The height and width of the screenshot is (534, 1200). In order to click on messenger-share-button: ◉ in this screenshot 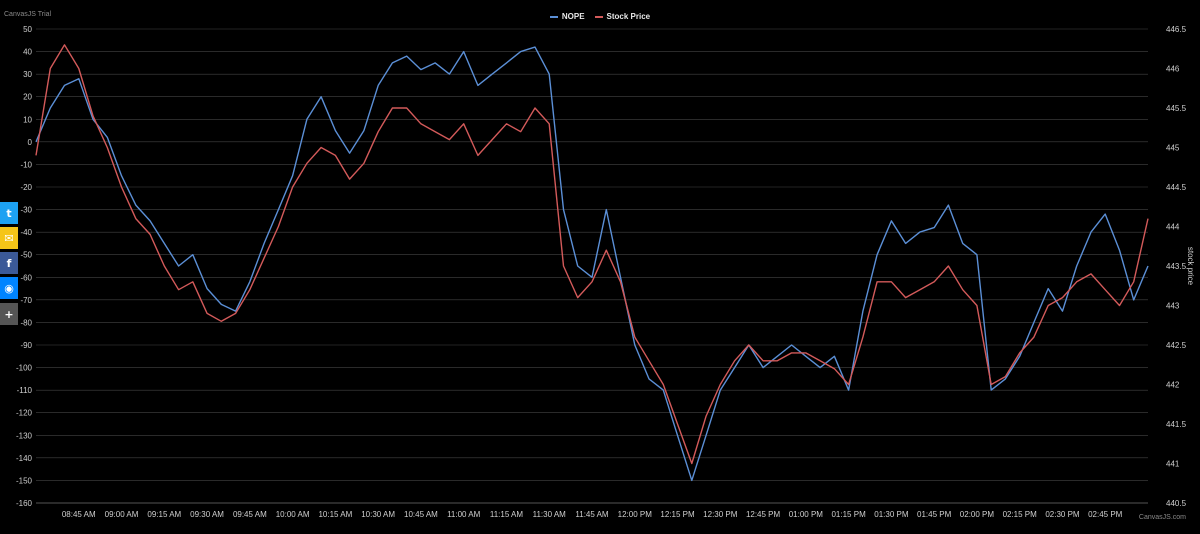, I will do `click(9, 288)`.